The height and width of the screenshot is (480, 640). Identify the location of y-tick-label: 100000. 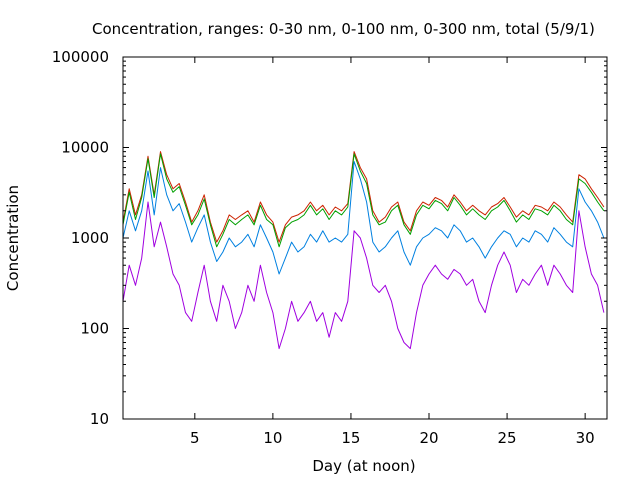
(80, 57).